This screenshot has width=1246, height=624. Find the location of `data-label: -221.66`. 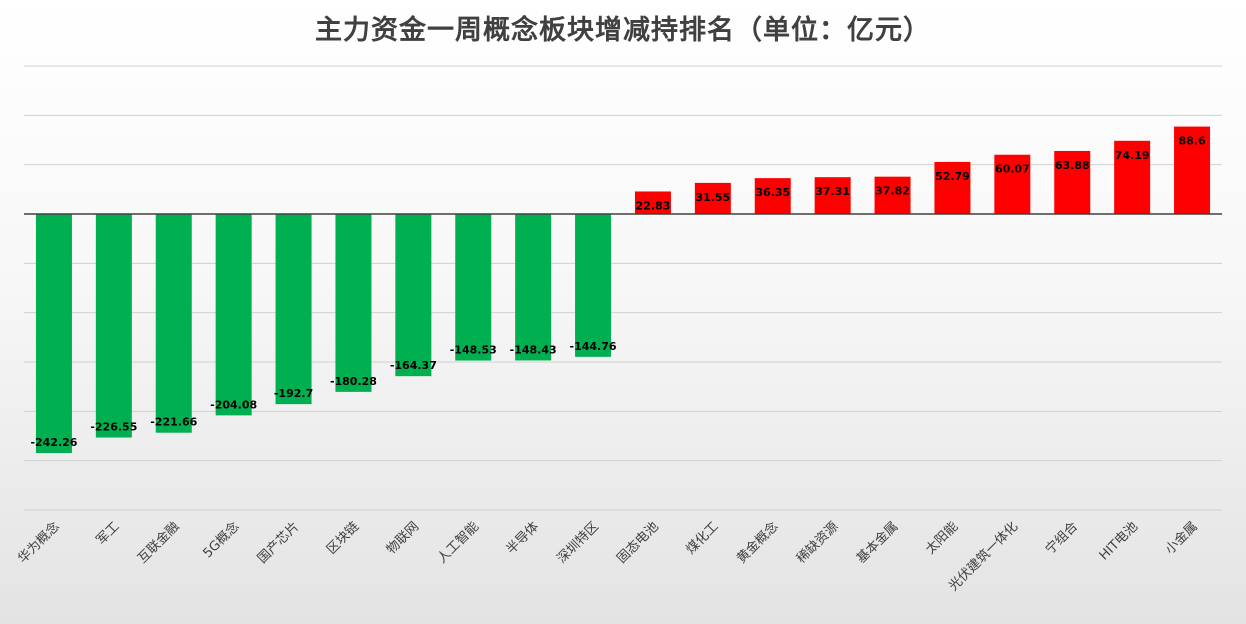

data-label: -221.66 is located at coordinates (173, 422).